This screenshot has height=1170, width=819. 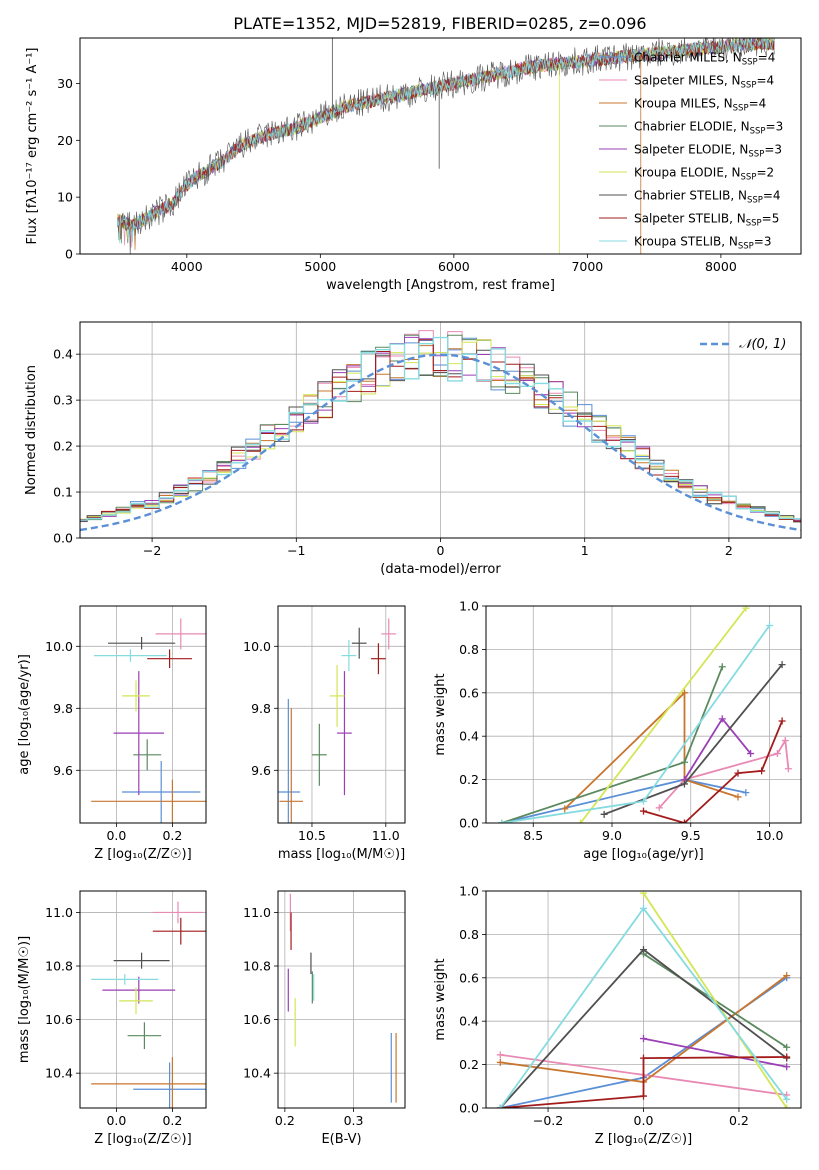 What do you see at coordinates (440, 285) in the screenshot?
I see `x-axis-label: wavelength [Angstrom, rest frame]` at bounding box center [440, 285].